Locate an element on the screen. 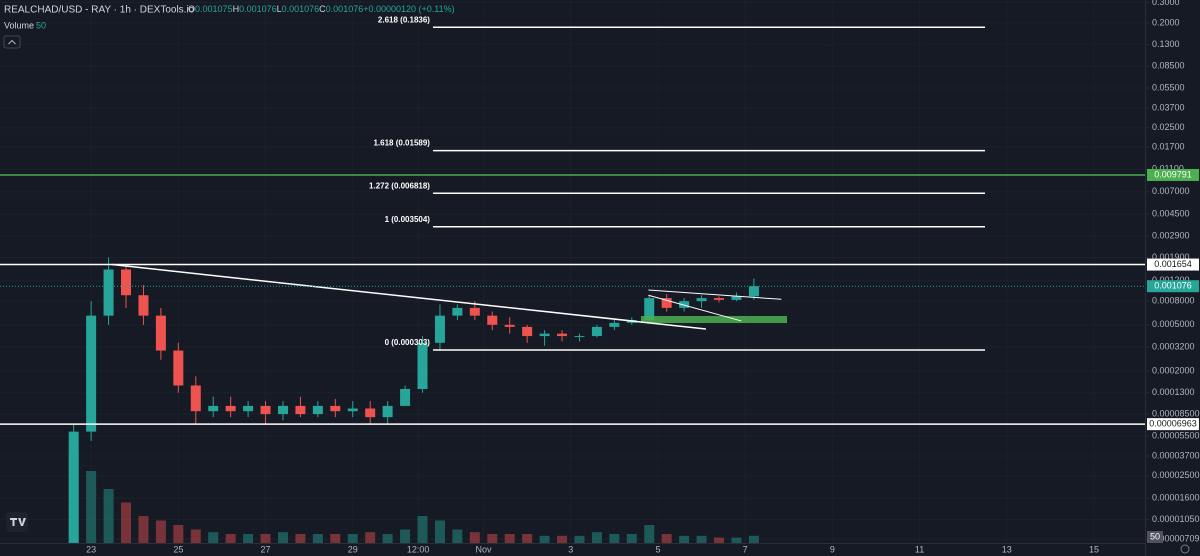 The height and width of the screenshot is (556, 1200). volume-length: 50 is located at coordinates (41, 25).